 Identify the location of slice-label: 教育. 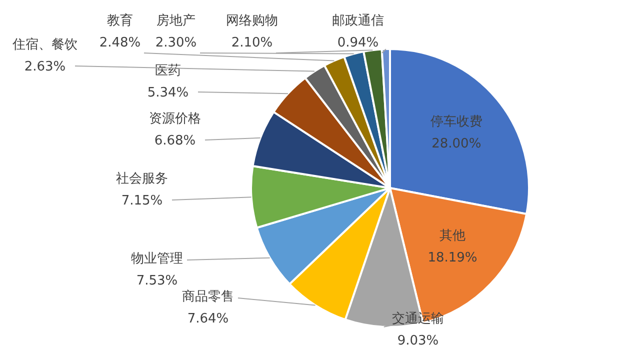
(120, 20).